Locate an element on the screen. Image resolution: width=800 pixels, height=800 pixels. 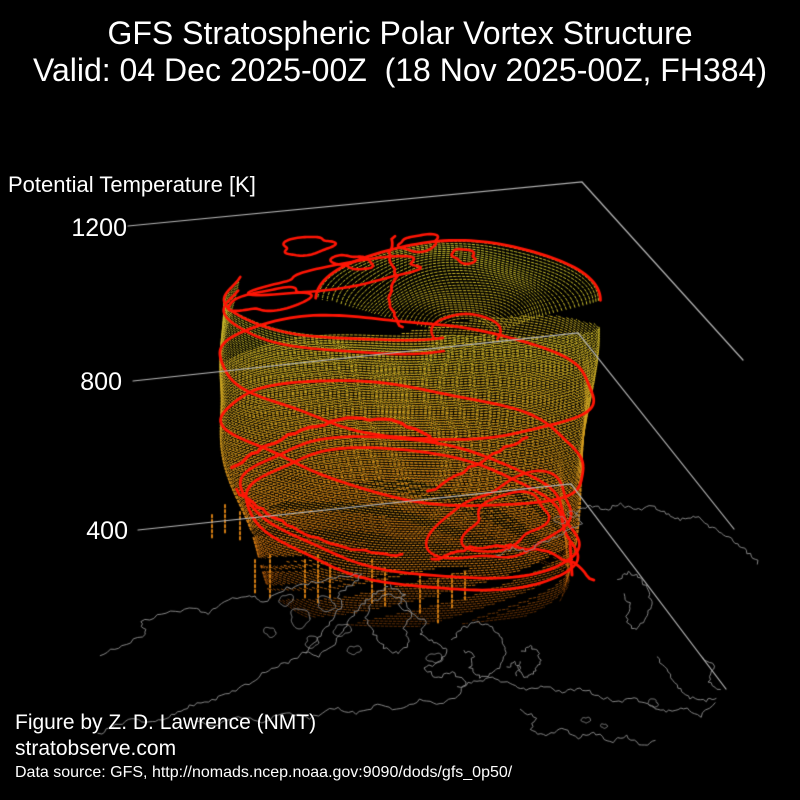
figure-credit: Figure by Z. D. Lawrence (NMT) is located at coordinates (166, 722).